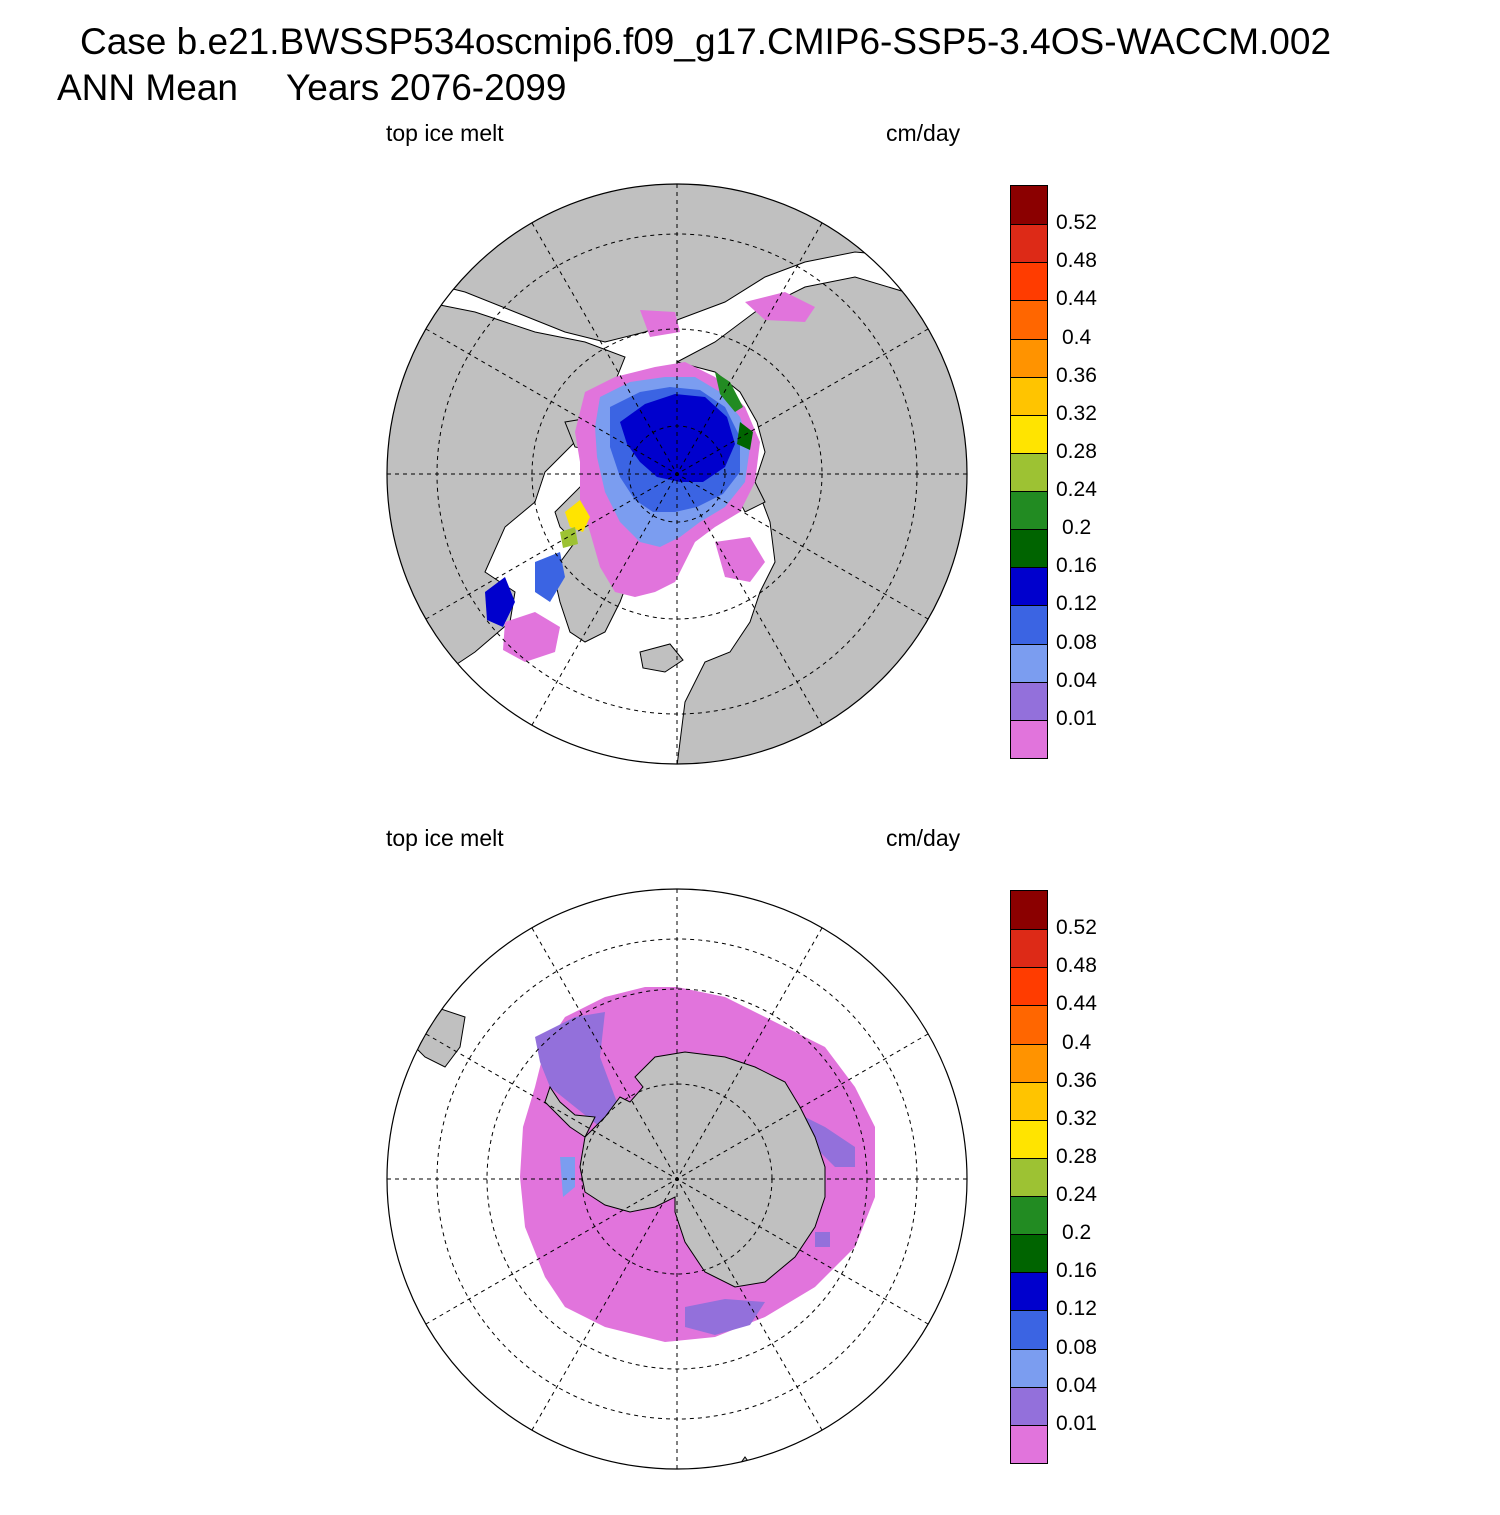 Image resolution: width=1500 pixels, height=1515 pixels. I want to click on graticule-north, so click(677, 474).